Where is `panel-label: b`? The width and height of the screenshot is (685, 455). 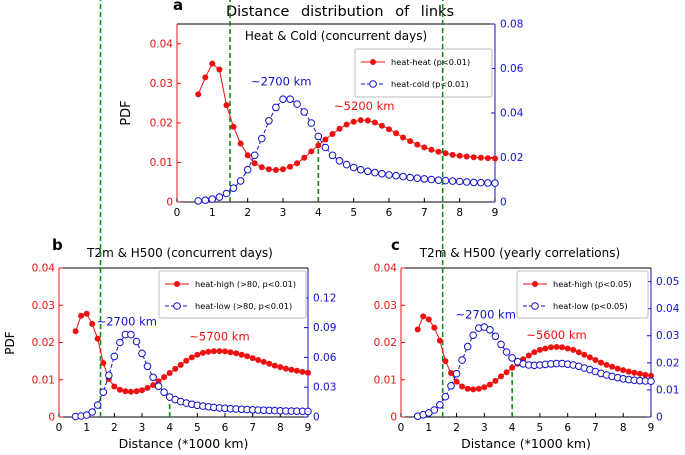
panel-label: b is located at coordinates (57, 245).